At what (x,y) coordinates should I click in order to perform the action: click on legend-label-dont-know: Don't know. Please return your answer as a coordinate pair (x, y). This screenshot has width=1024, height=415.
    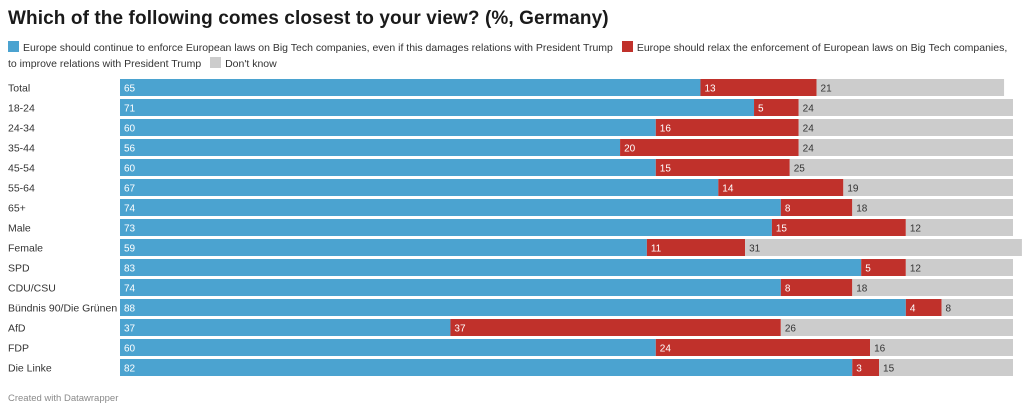
    Looking at the image, I should click on (251, 64).